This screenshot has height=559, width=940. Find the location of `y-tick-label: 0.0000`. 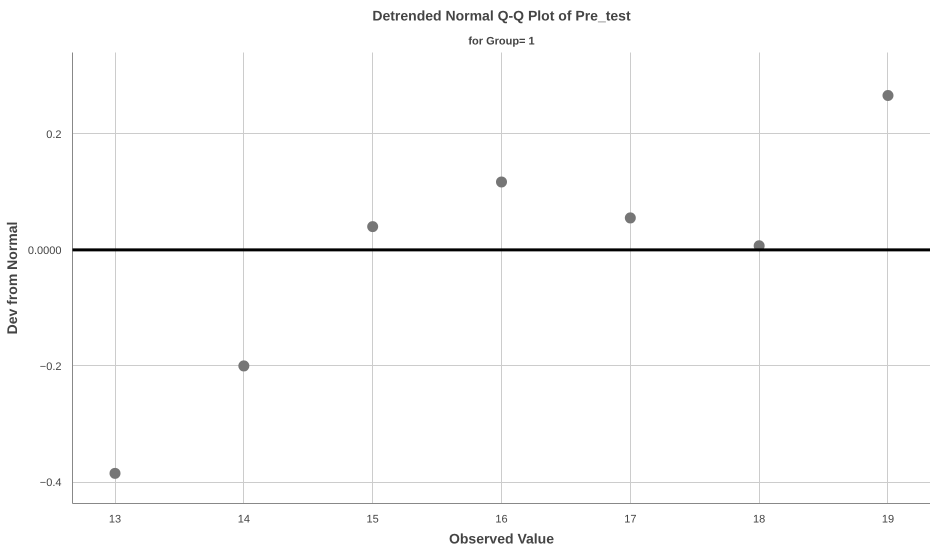

y-tick-label: 0.0000 is located at coordinates (45, 250).